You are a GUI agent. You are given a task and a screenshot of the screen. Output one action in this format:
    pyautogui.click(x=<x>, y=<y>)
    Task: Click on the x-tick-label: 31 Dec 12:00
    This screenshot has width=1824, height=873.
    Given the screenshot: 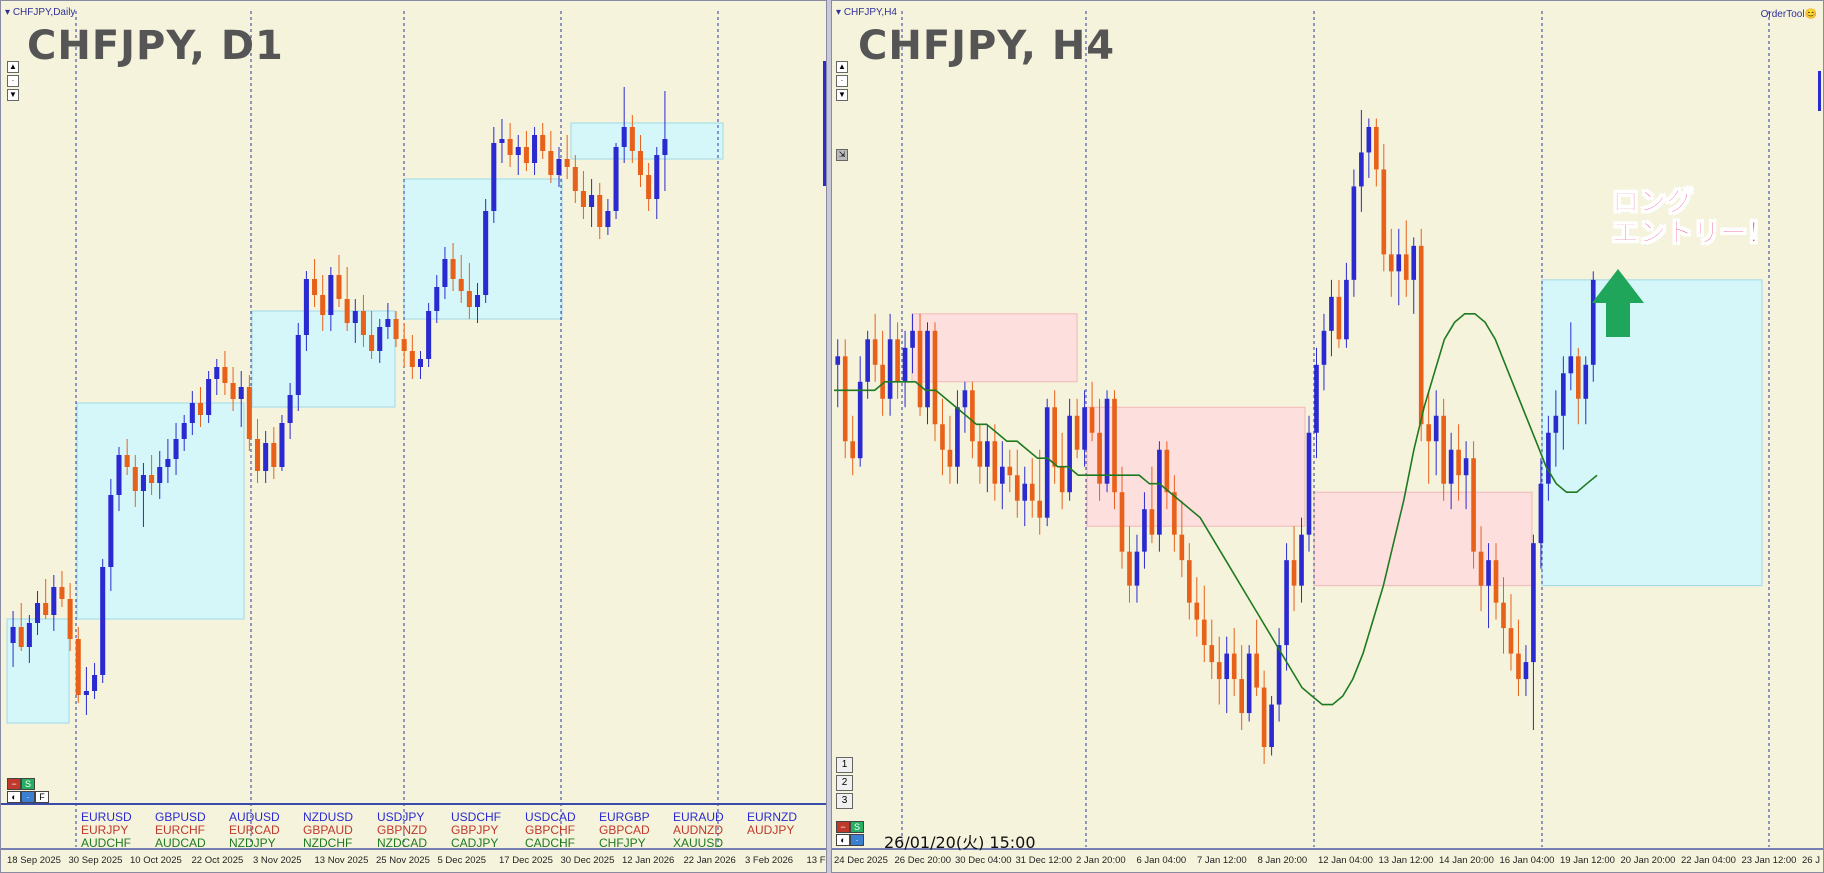 What is the action you would take?
    pyautogui.click(x=1044, y=860)
    